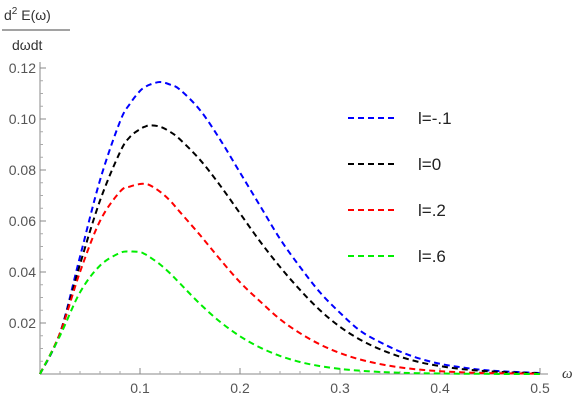 The width and height of the screenshot is (580, 401). Describe the element at coordinates (22, 68) in the screenshot. I see `y-tick-label: 0.12` at that location.